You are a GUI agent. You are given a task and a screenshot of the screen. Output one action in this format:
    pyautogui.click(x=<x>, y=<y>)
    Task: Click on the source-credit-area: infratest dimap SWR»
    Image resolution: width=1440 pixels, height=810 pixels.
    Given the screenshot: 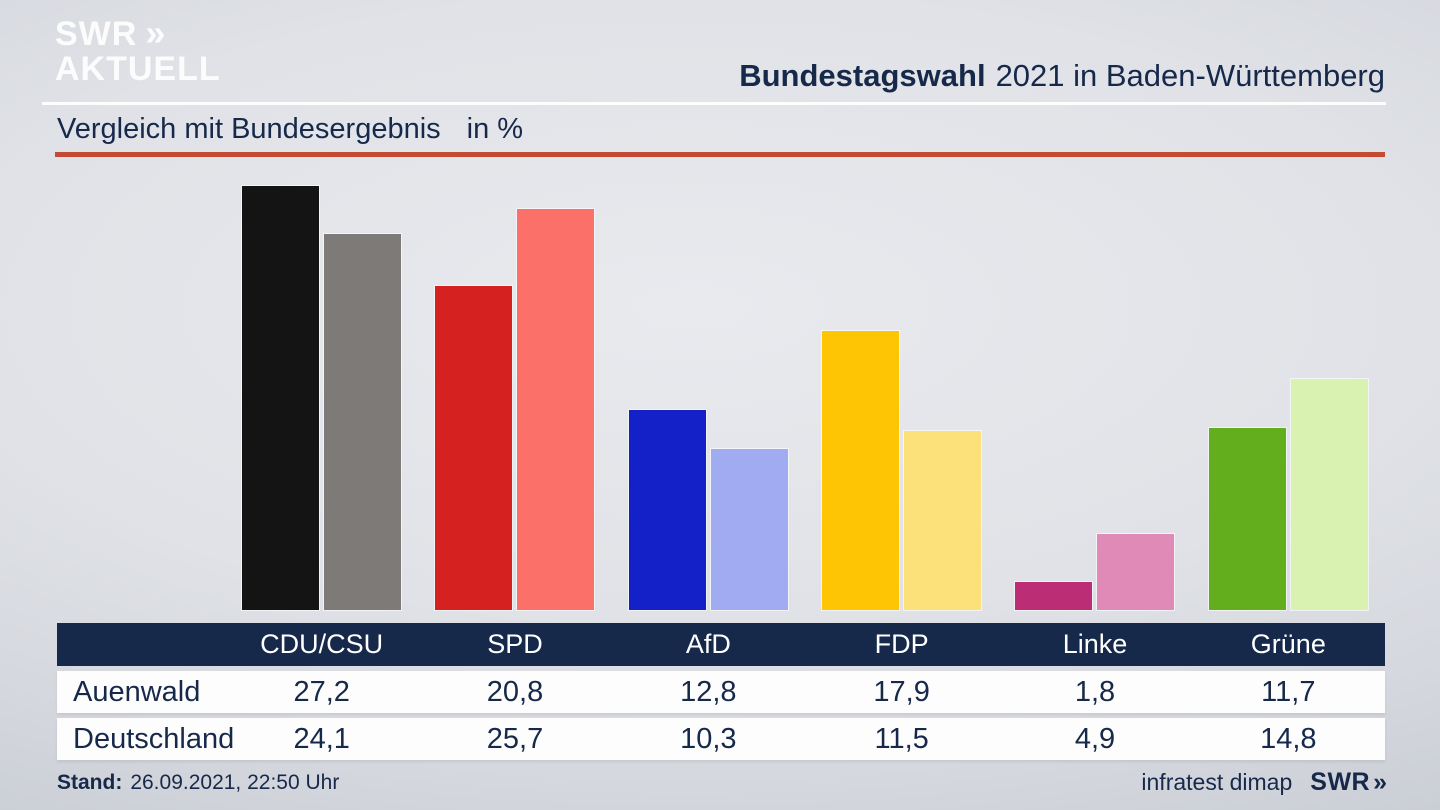 What is the action you would take?
    pyautogui.click(x=1264, y=782)
    